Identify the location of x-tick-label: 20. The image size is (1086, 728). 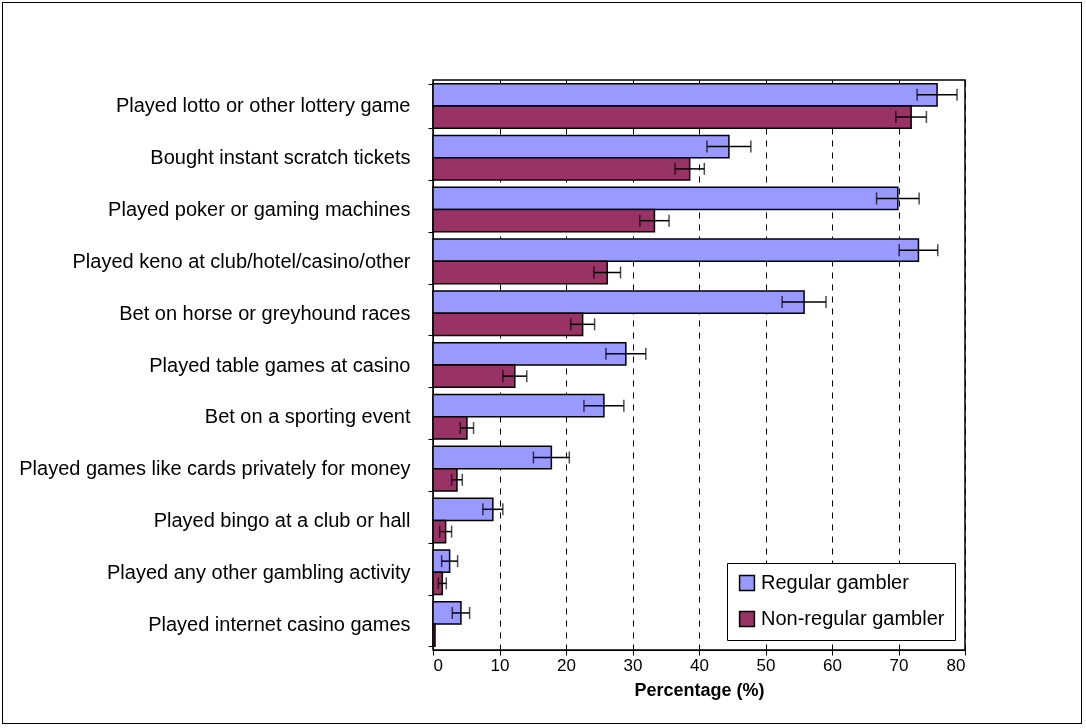
(566, 665).